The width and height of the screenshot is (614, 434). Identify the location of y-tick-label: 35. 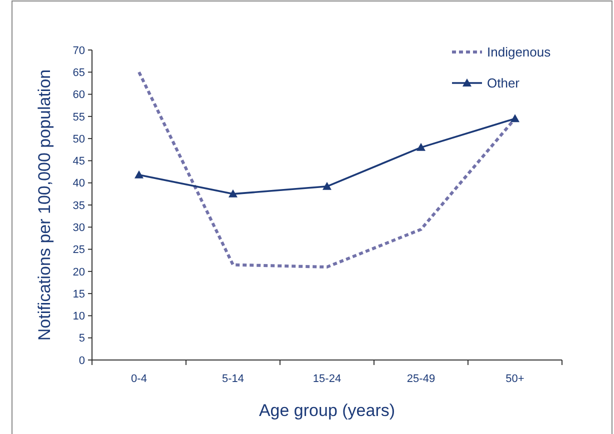
(78, 206).